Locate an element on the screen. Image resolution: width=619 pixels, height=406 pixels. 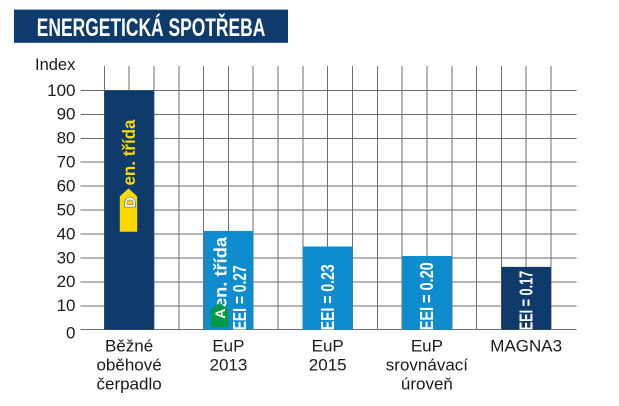
svg-text: 50 is located at coordinates (66, 210).